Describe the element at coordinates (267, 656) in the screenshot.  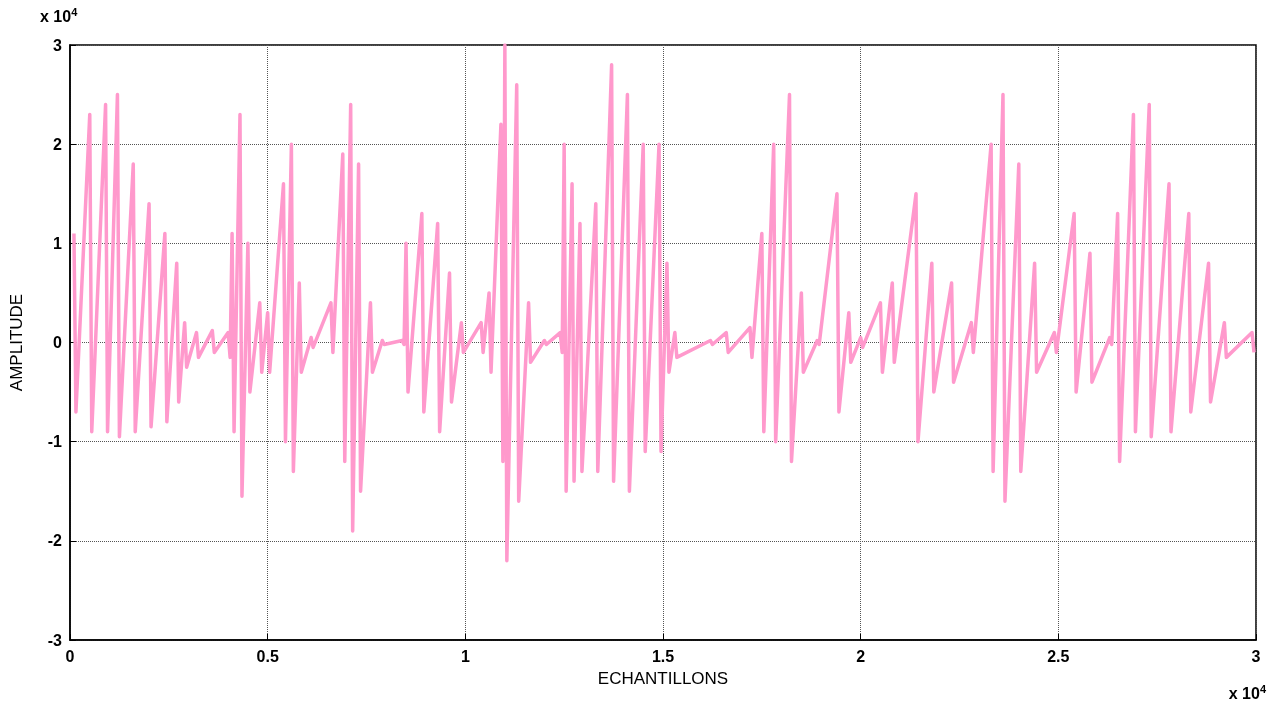
I see `x-tick-label: 0.5` at that location.